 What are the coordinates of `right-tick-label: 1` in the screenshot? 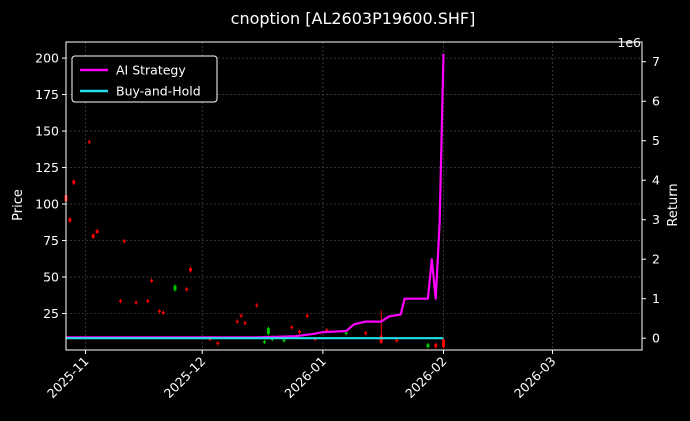 It's located at (656, 298).